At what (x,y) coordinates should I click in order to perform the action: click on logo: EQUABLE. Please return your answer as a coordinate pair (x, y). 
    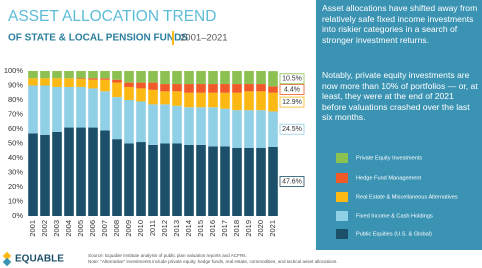
    Looking at the image, I should click on (33, 259).